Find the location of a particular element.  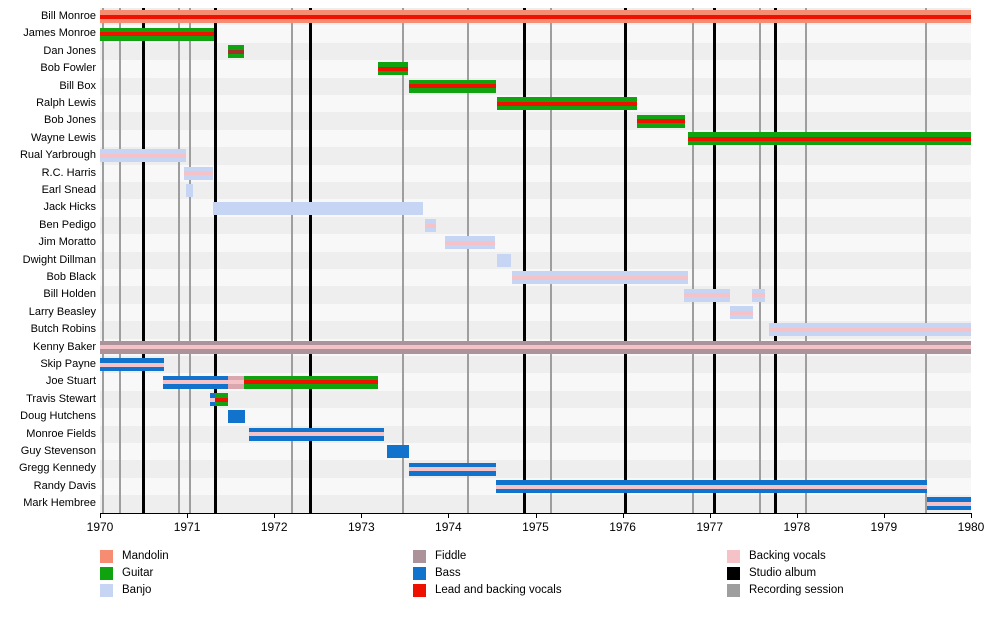

axis-tick-label: 1972 is located at coordinates (274, 526).